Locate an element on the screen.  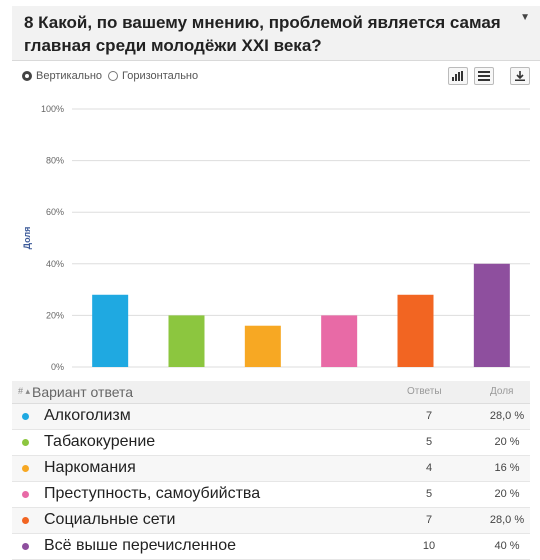
column-share-header: Доля is located at coordinates (502, 391).